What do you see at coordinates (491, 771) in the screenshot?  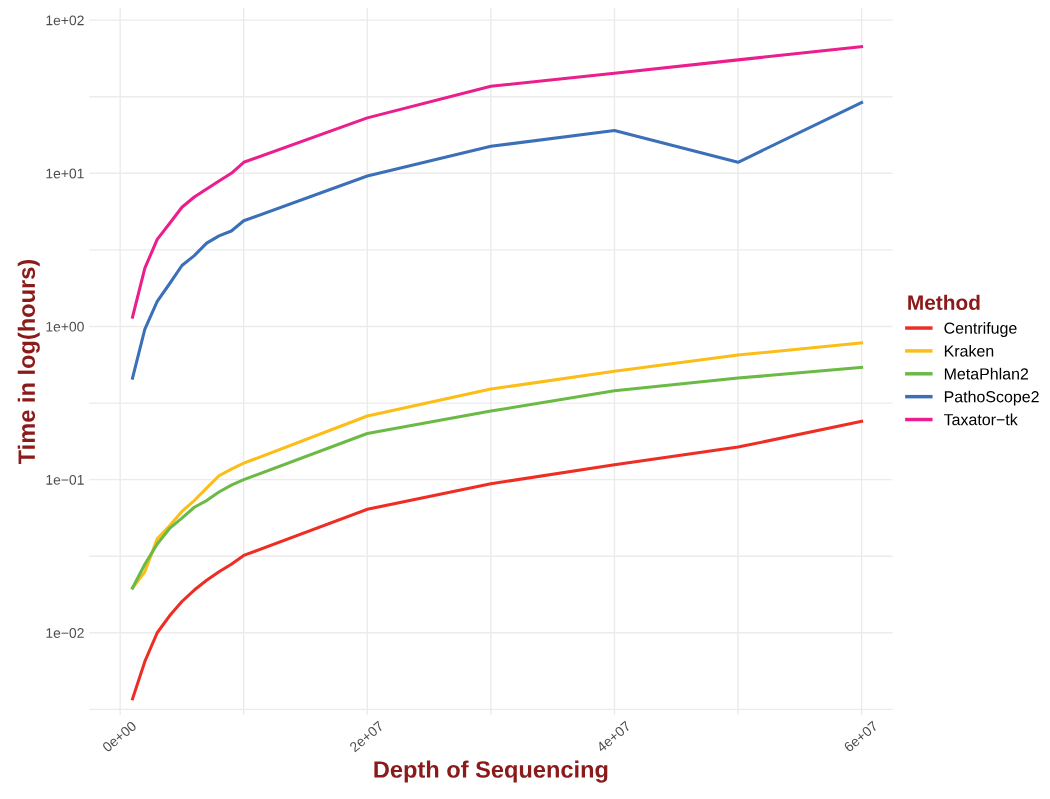 I see `x-axis-title: Depth of Sequencing` at bounding box center [491, 771].